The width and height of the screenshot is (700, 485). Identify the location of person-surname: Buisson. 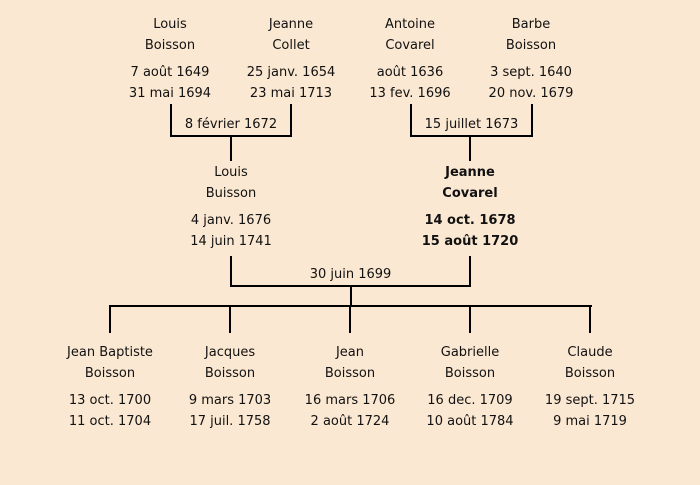
(231, 193).